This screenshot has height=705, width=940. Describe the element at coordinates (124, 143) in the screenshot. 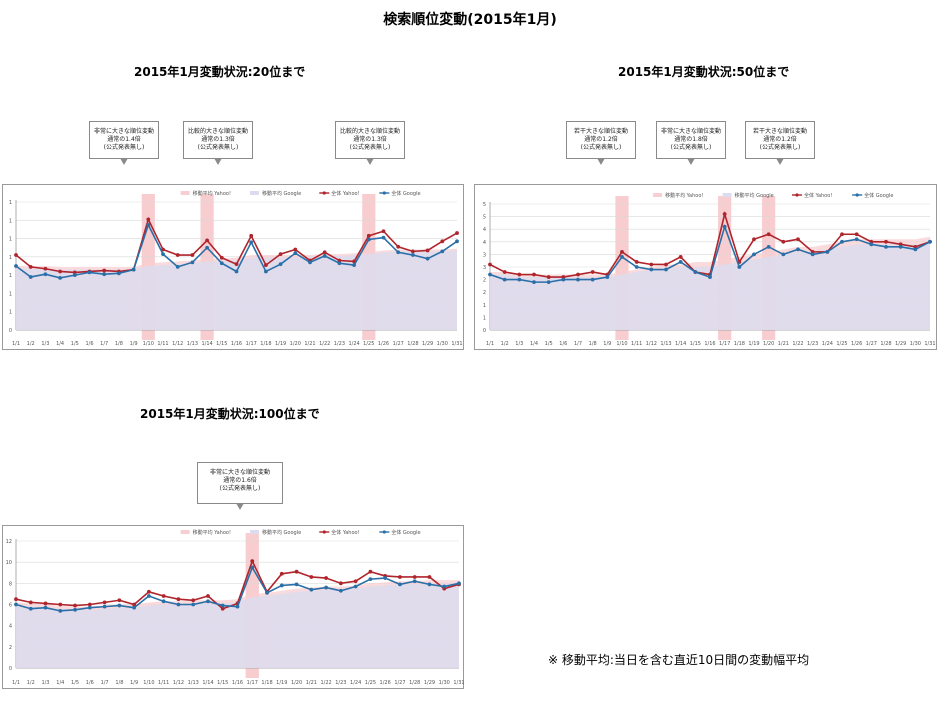

I see `annotation-callout: 非常に大きな順位変動 通常の1.4倍 (公式発表無し)` at that location.